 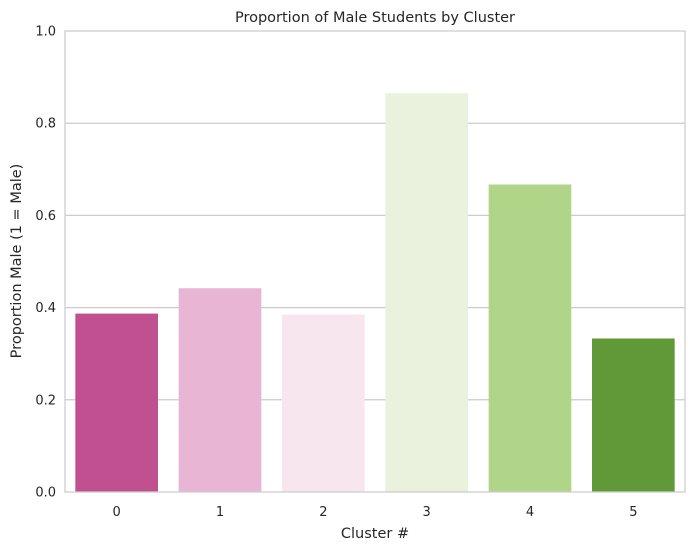 I want to click on x-tick-label: 1, so click(x=220, y=512).